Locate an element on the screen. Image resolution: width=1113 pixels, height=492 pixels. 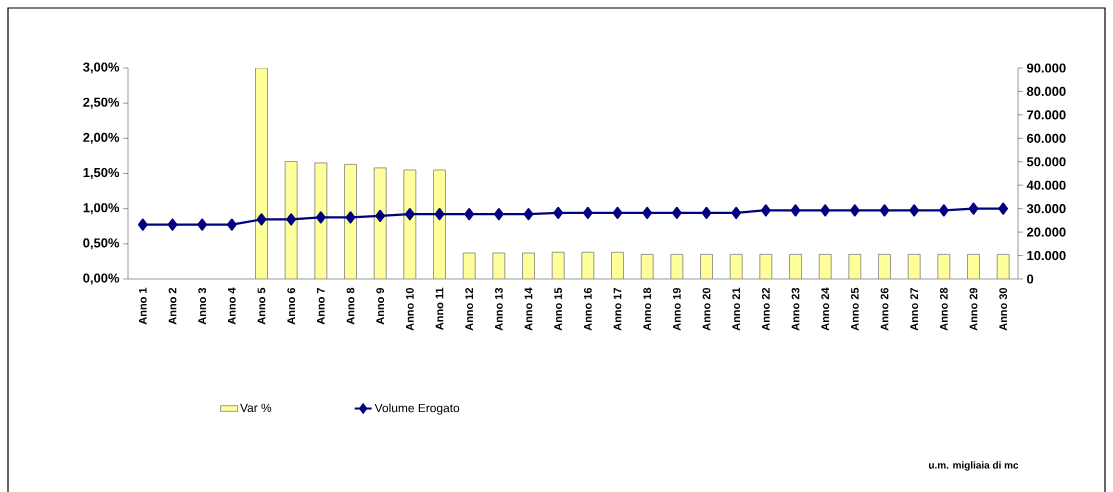
x-tick-label: Anno 25 is located at coordinates (854, 309).